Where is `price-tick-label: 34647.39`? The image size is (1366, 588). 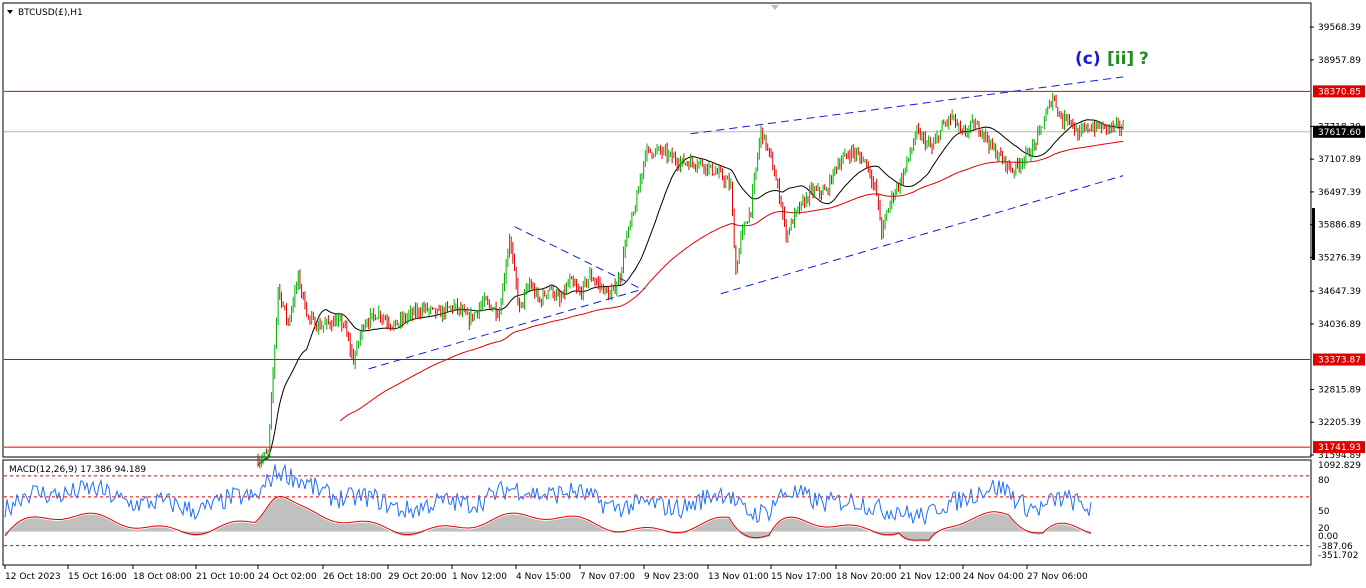
price-tick-label: 34647.39 is located at coordinates (1339, 292).